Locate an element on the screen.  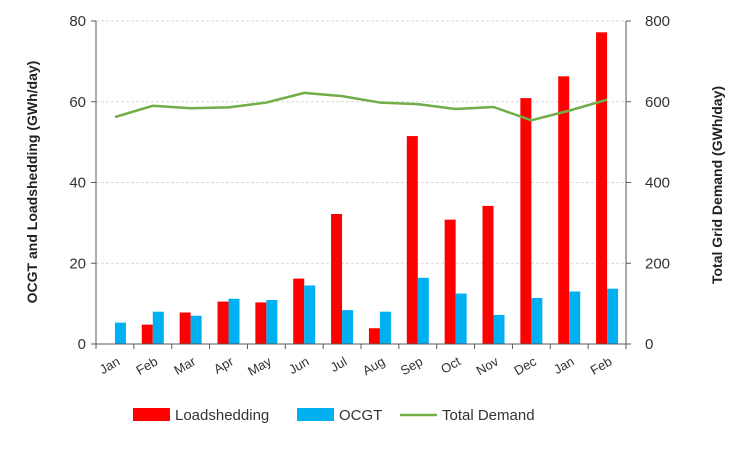
x-tick-label: Aug is located at coordinates (374, 366).